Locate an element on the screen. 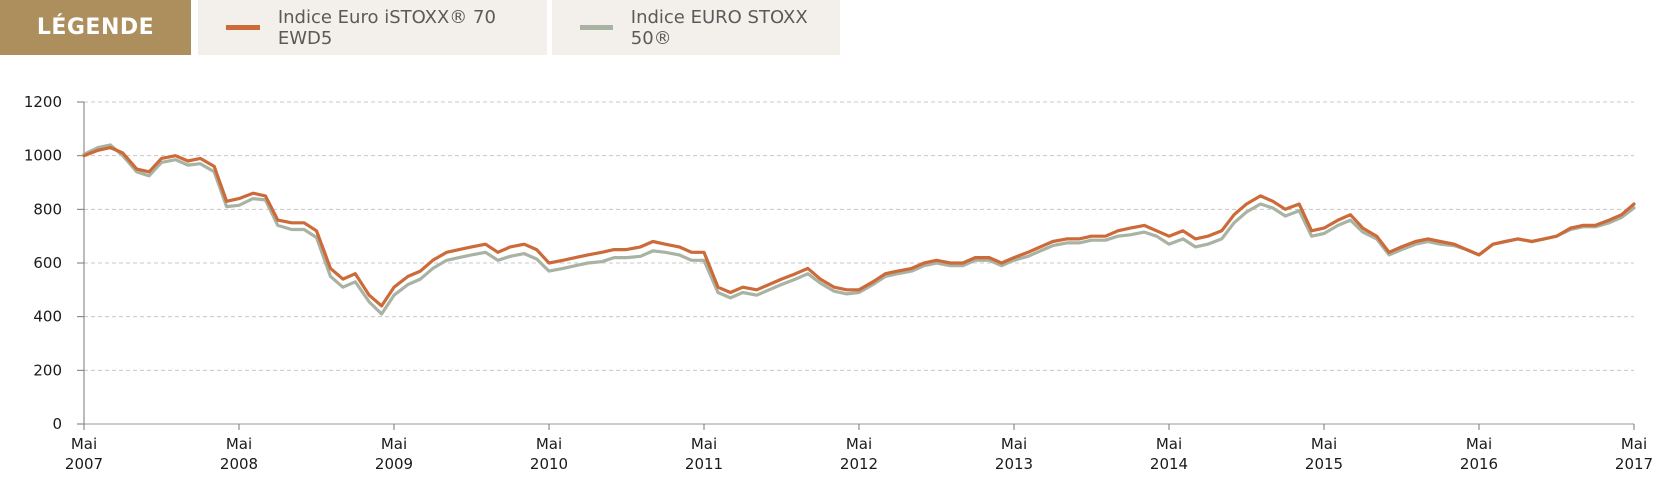 This screenshot has height=495, width=1665. y-tick-label: 400 is located at coordinates (47, 317).